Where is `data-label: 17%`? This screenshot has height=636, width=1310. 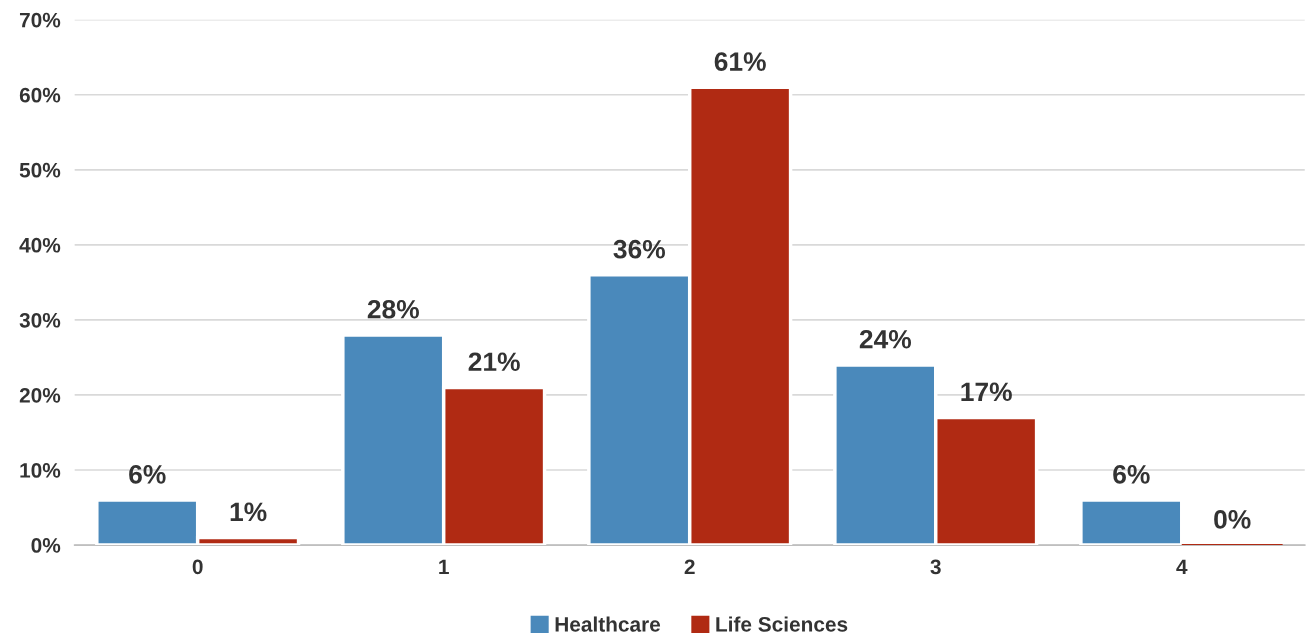
data-label: 17% is located at coordinates (986, 392).